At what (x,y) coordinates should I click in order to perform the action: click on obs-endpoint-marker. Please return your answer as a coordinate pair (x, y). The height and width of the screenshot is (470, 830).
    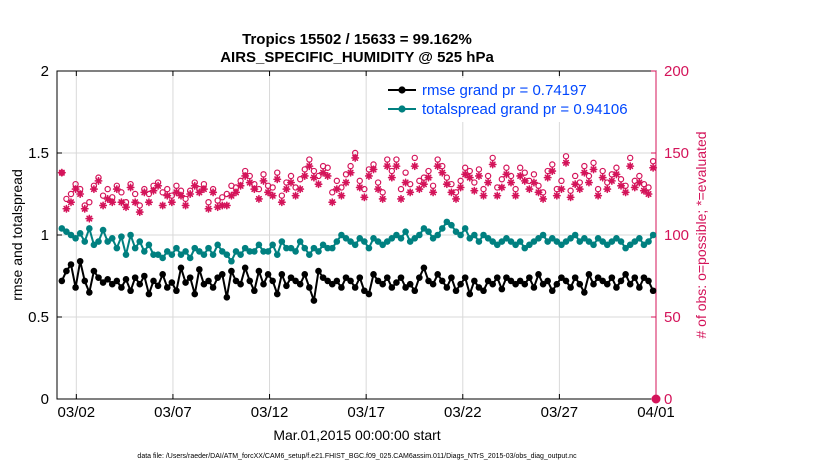
    Looking at the image, I should click on (656, 399).